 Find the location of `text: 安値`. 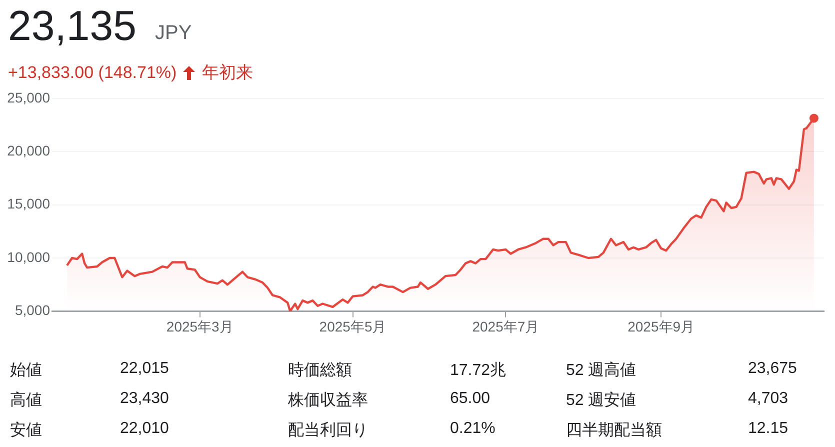

text: 安値 is located at coordinates (26, 430).